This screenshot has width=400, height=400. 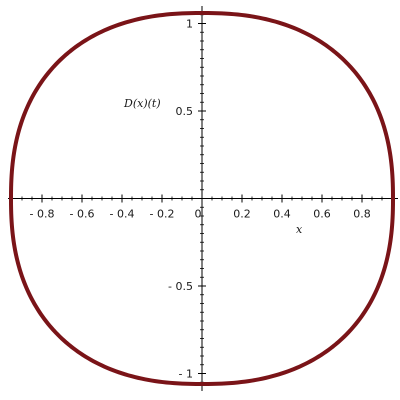 What do you see at coordinates (42, 214) in the screenshot?
I see `x-tick-label: - 0.8` at bounding box center [42, 214].